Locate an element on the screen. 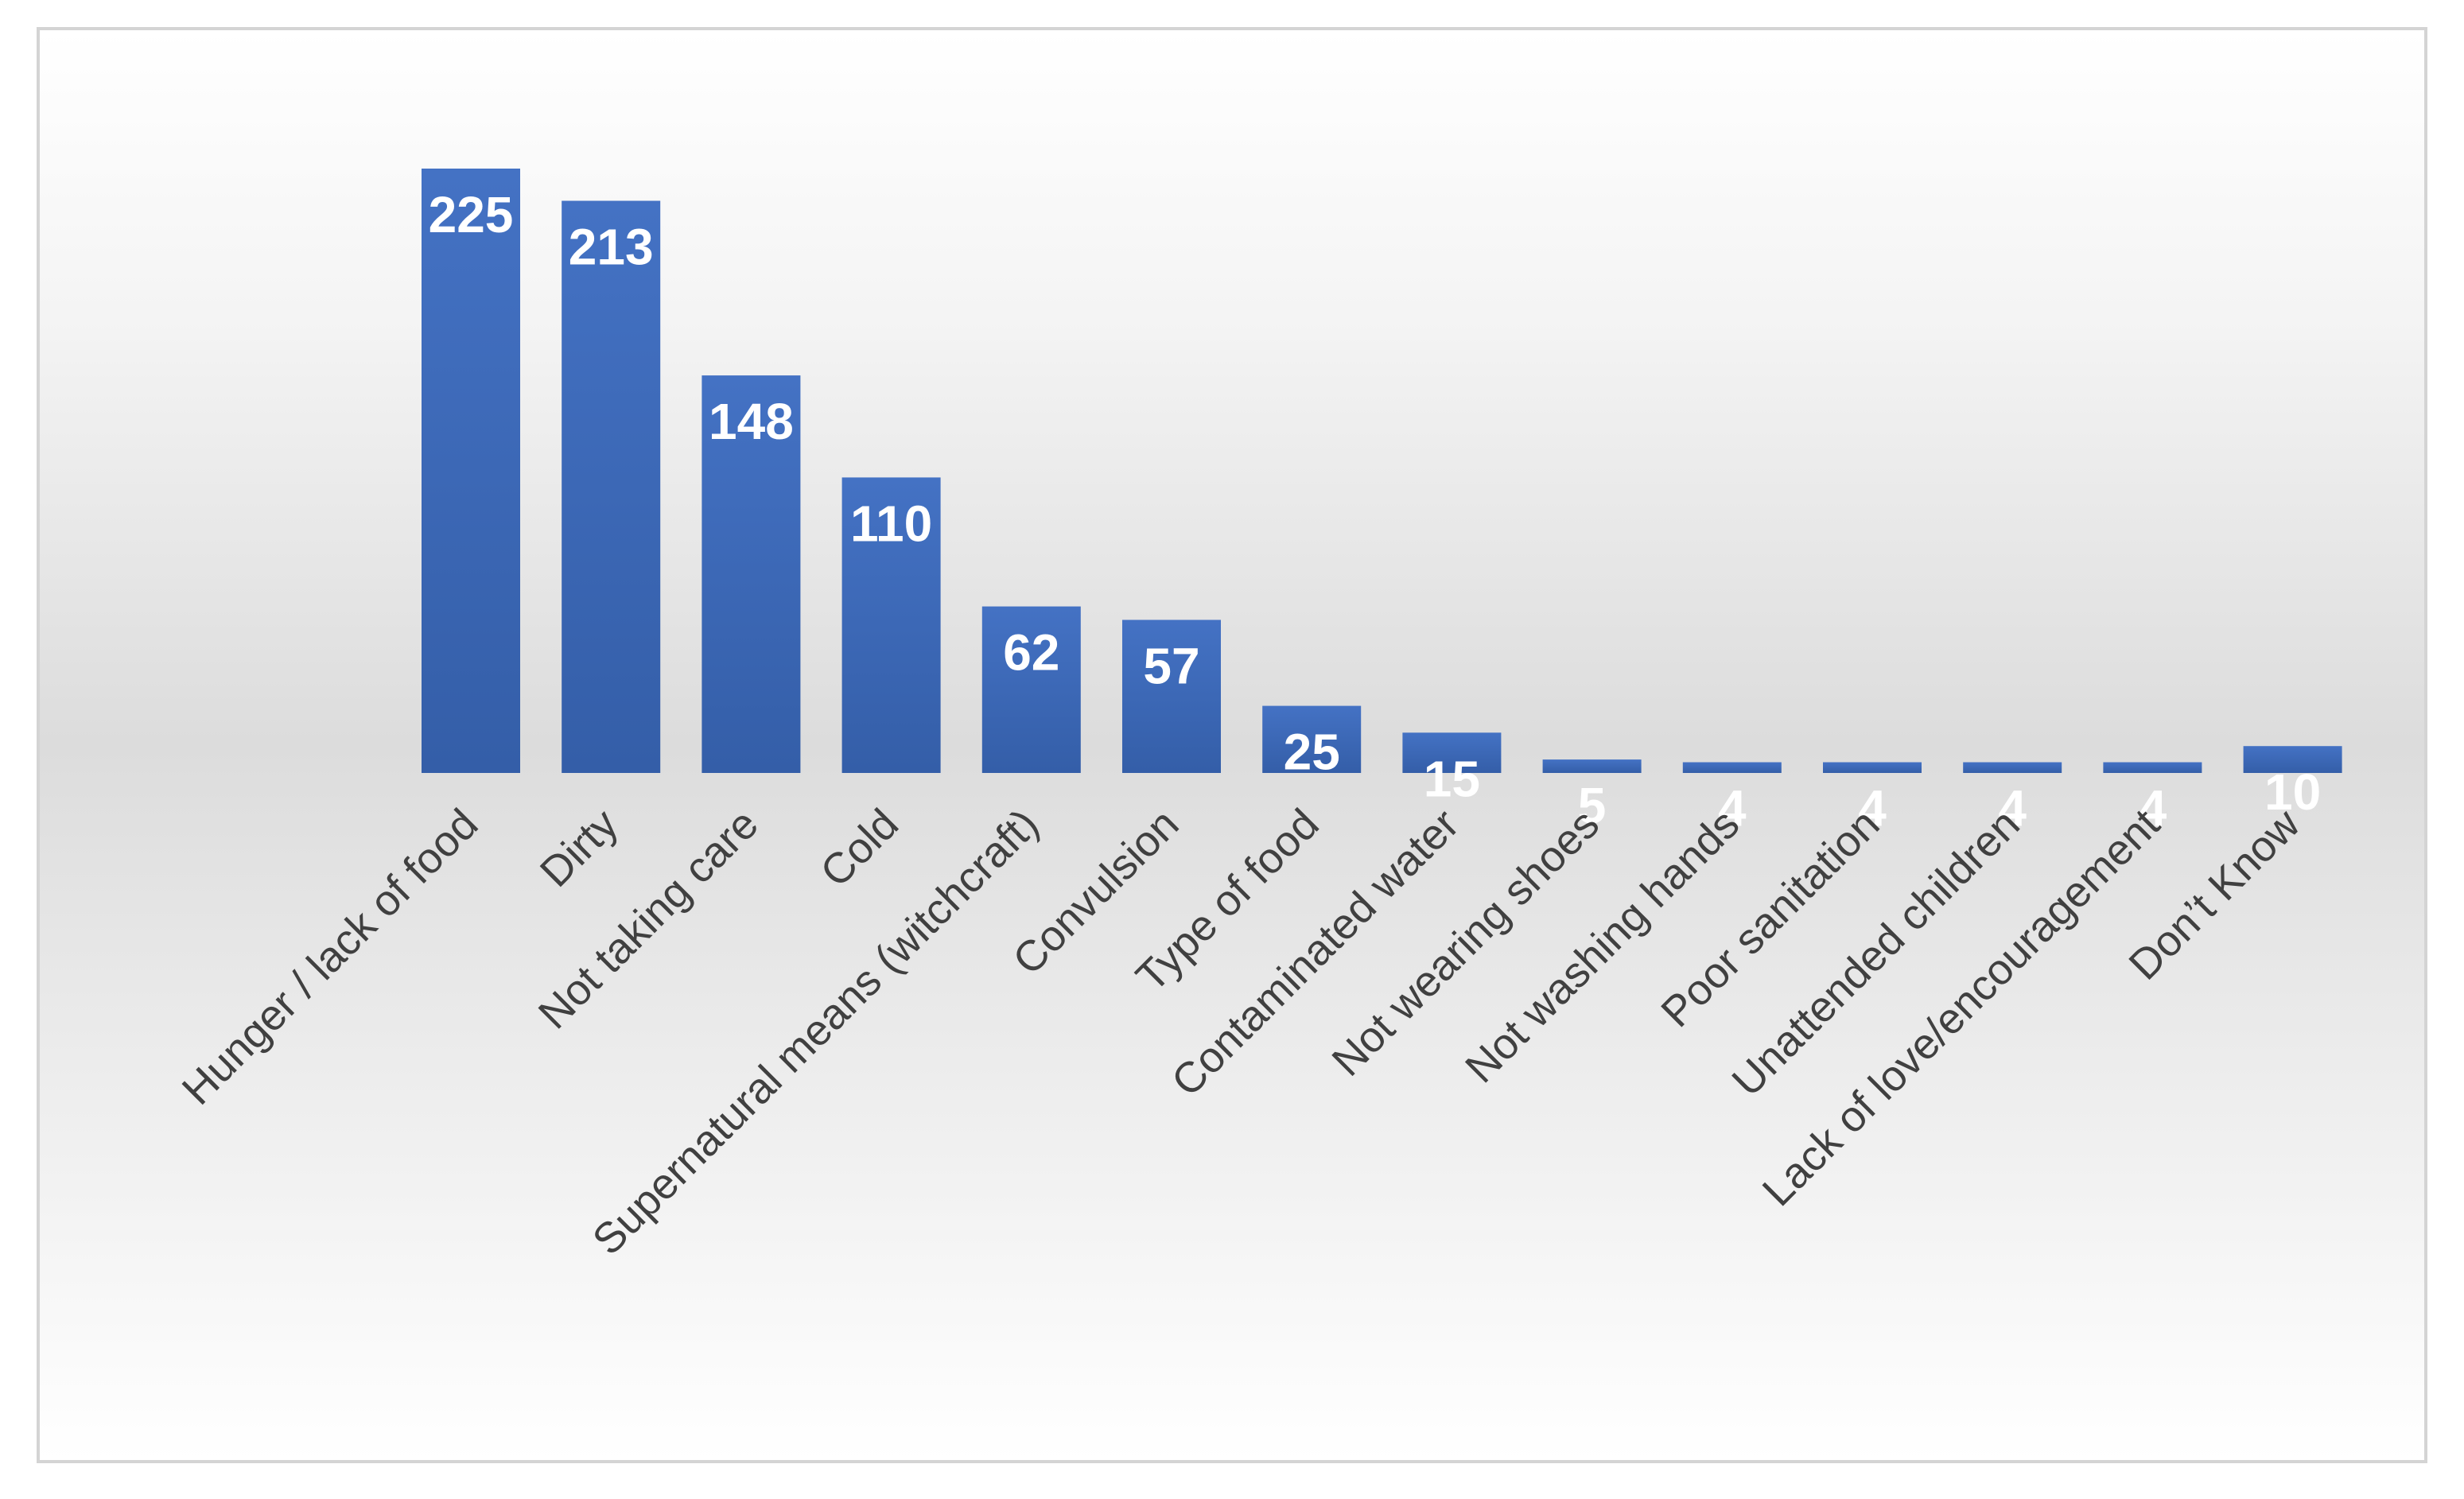  bar-value-label: 5 is located at coordinates (1592, 805).